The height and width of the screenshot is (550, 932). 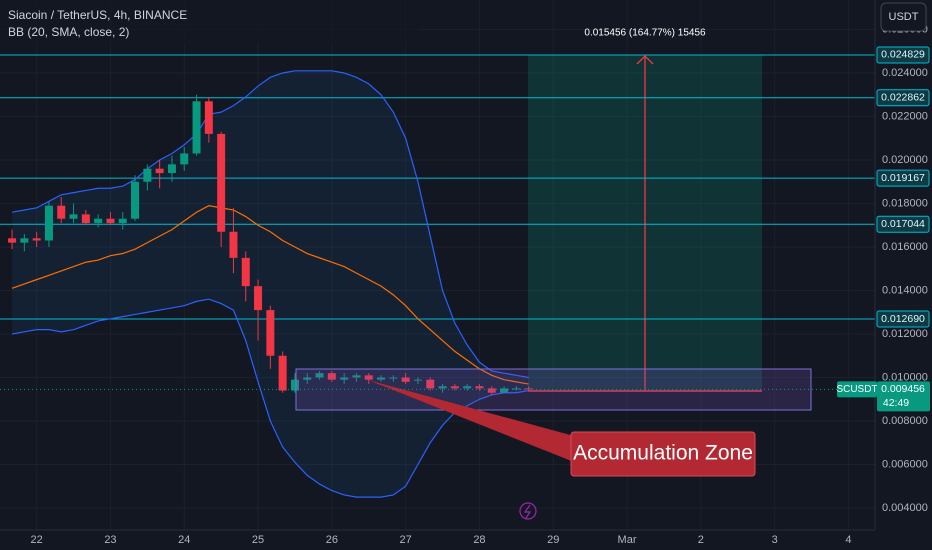 What do you see at coordinates (905, 247) in the screenshot?
I see `y-tick-label: 0.016000` at bounding box center [905, 247].